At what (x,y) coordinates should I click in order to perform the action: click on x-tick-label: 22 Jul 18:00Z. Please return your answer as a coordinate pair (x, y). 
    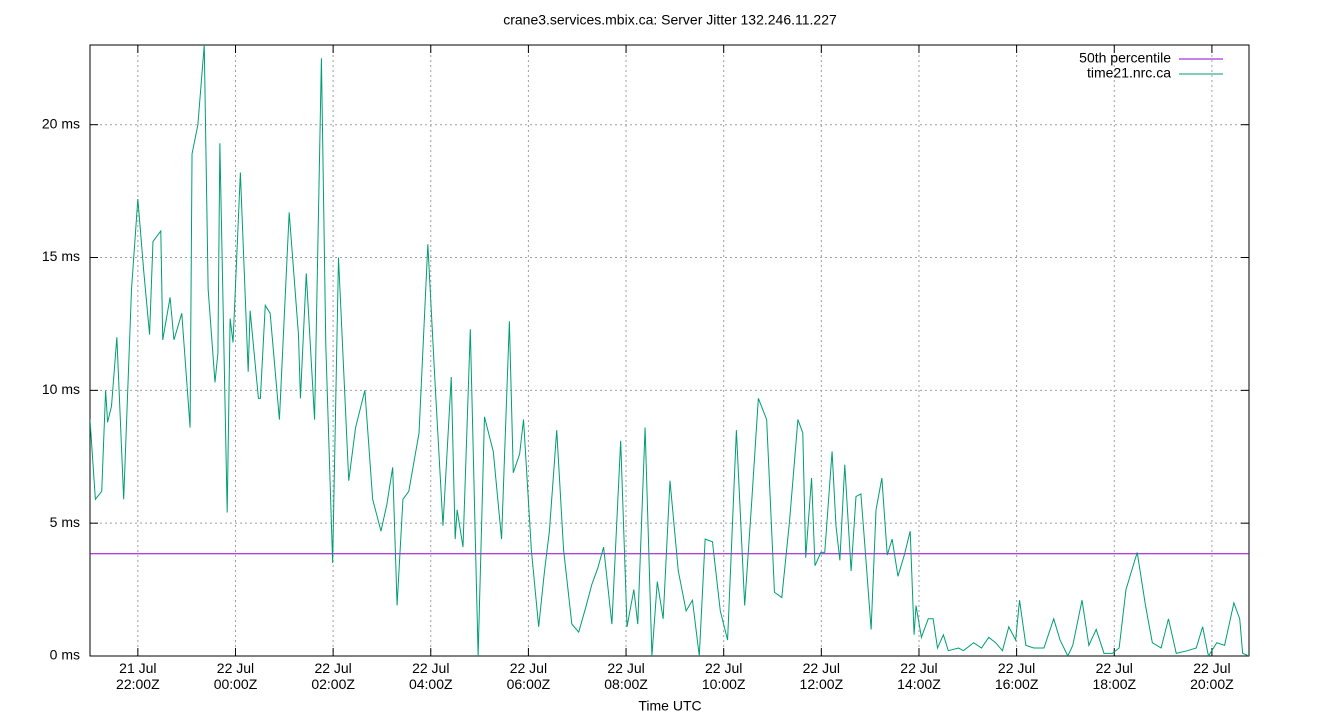
    Looking at the image, I should click on (1114, 676).